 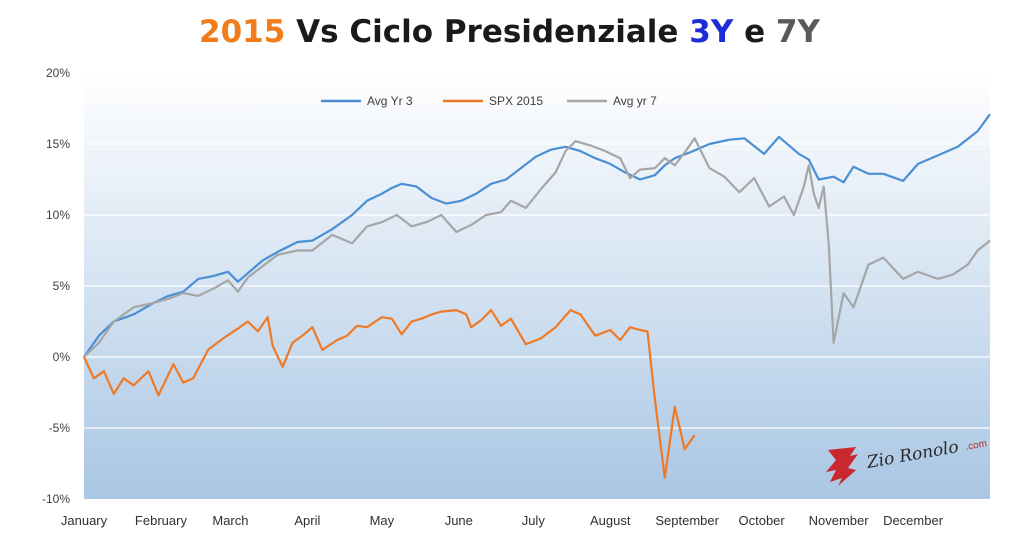 What do you see at coordinates (534, 520) in the screenshot?
I see `x-tick-label: July` at bounding box center [534, 520].